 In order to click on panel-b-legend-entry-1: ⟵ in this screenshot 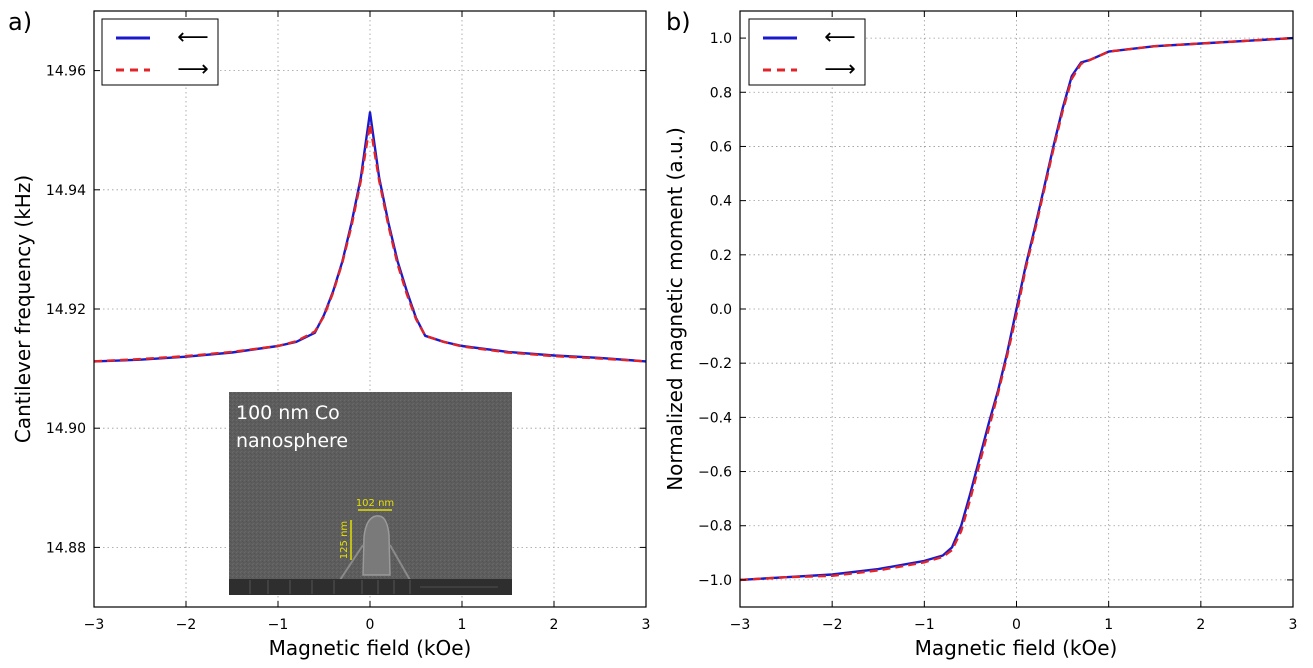, I will do `click(840, 37)`.